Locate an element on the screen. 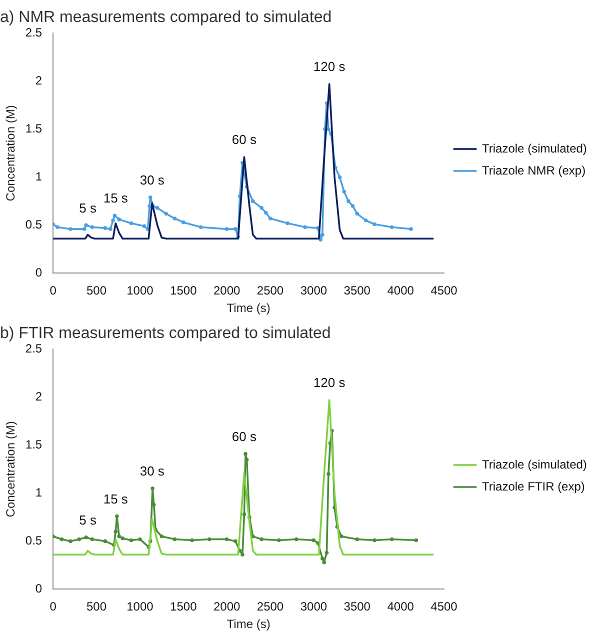 This screenshot has height=633, width=600. legend-label: Triazole NMR (exp) is located at coordinates (534, 170).